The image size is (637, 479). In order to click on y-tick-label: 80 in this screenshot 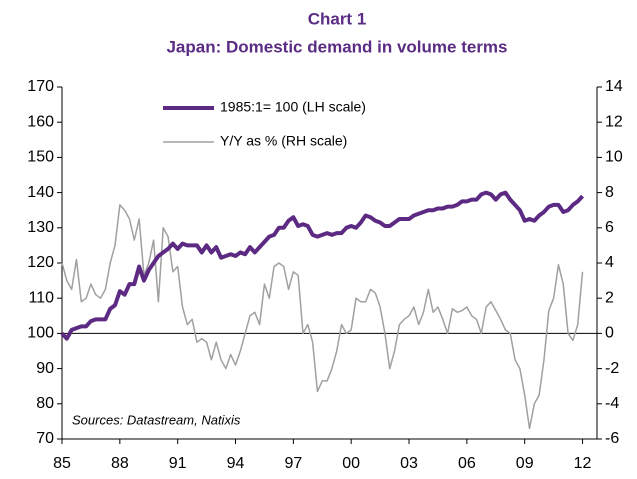, I will do `click(45, 403)`.